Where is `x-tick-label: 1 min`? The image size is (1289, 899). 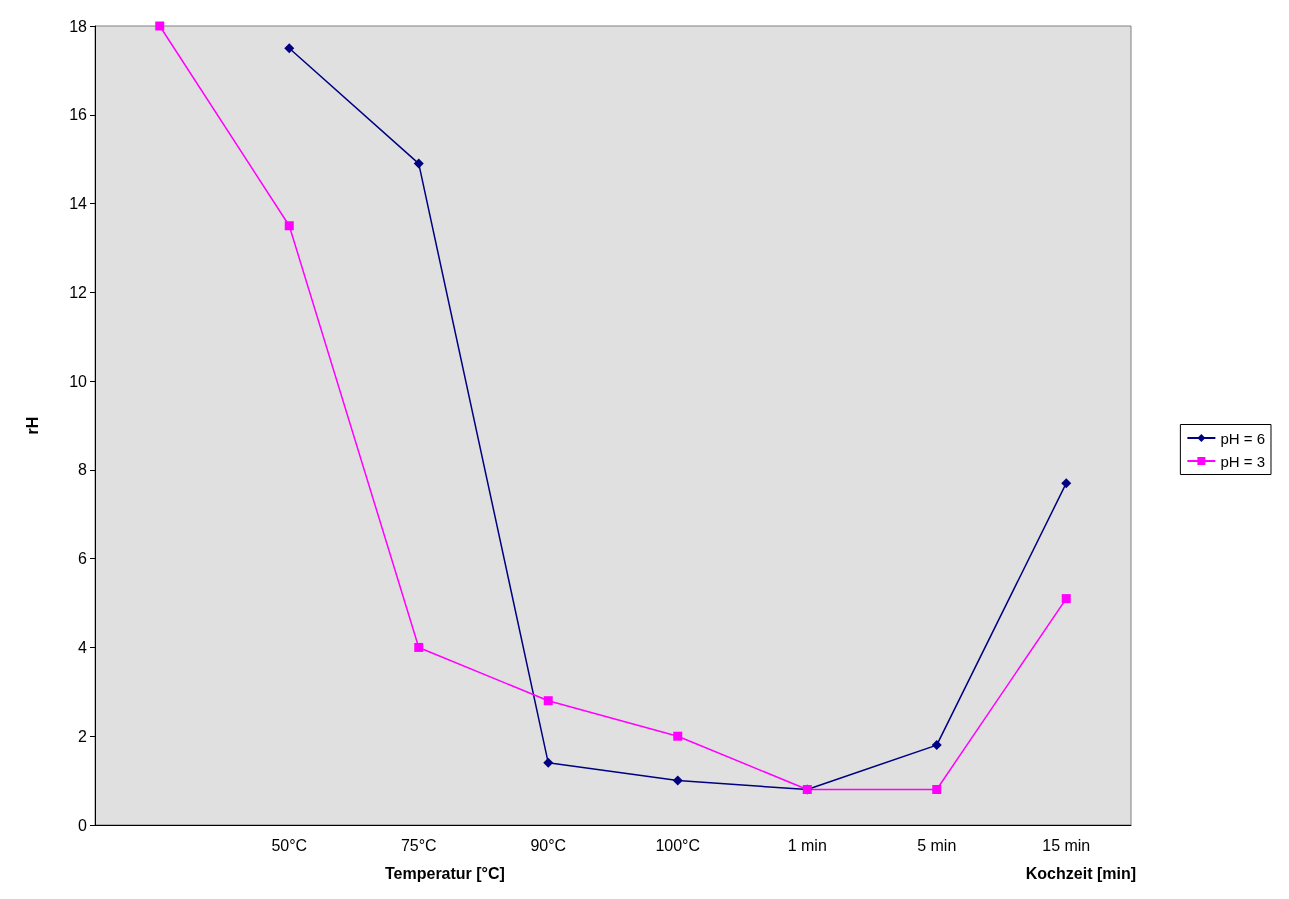
x-tick-label: 1 min is located at coordinates (807, 845).